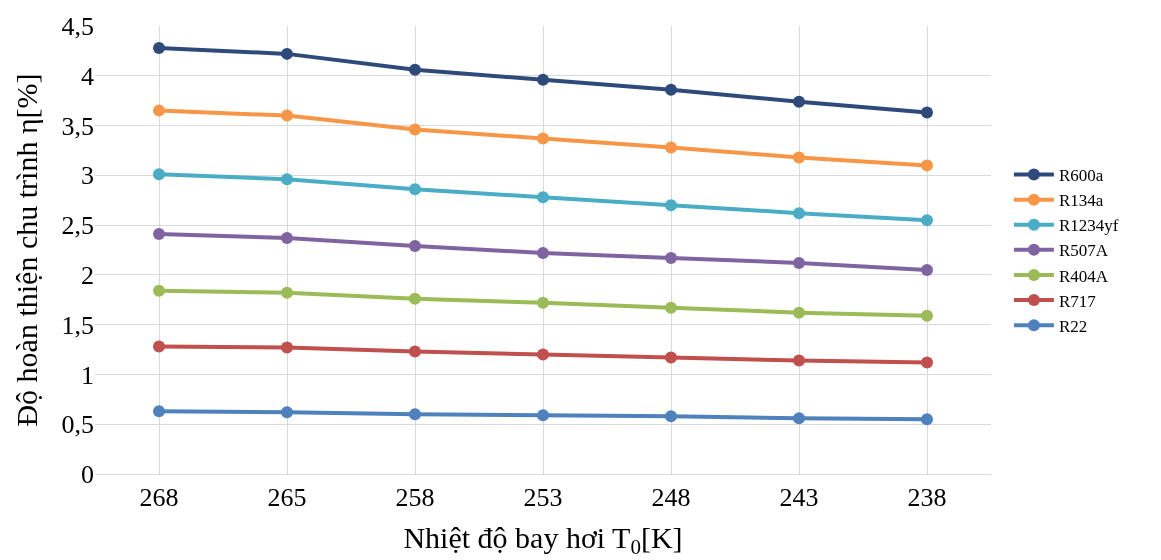 The width and height of the screenshot is (1161, 560). Describe the element at coordinates (1081, 176) in the screenshot. I see `legend-label: R600a` at that location.